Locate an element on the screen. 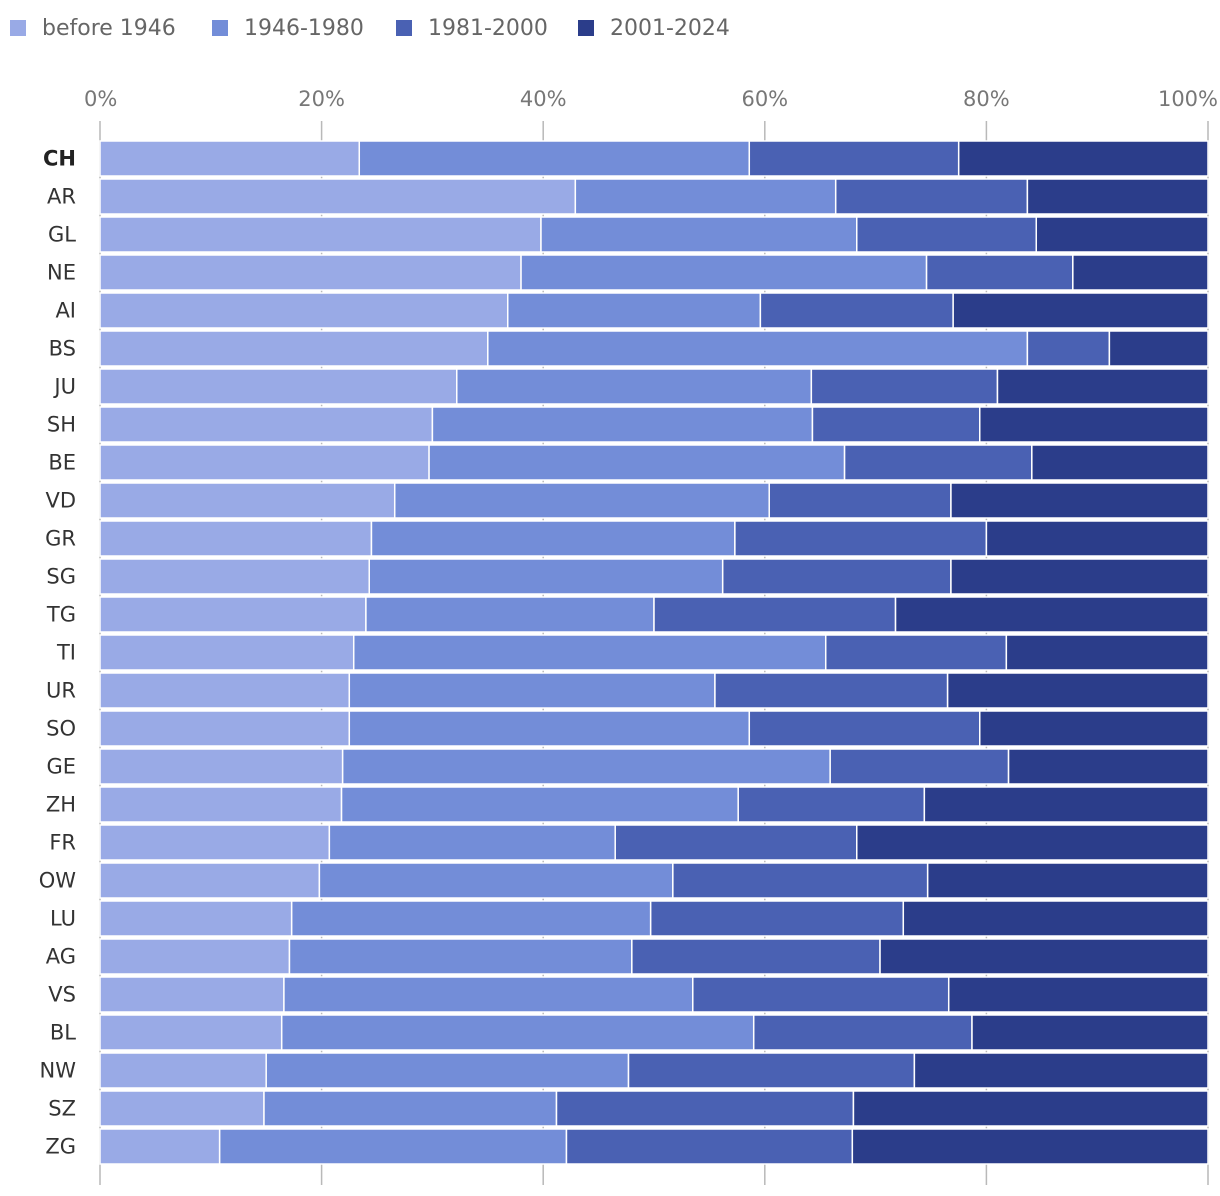  category-label: SH is located at coordinates (61, 425).